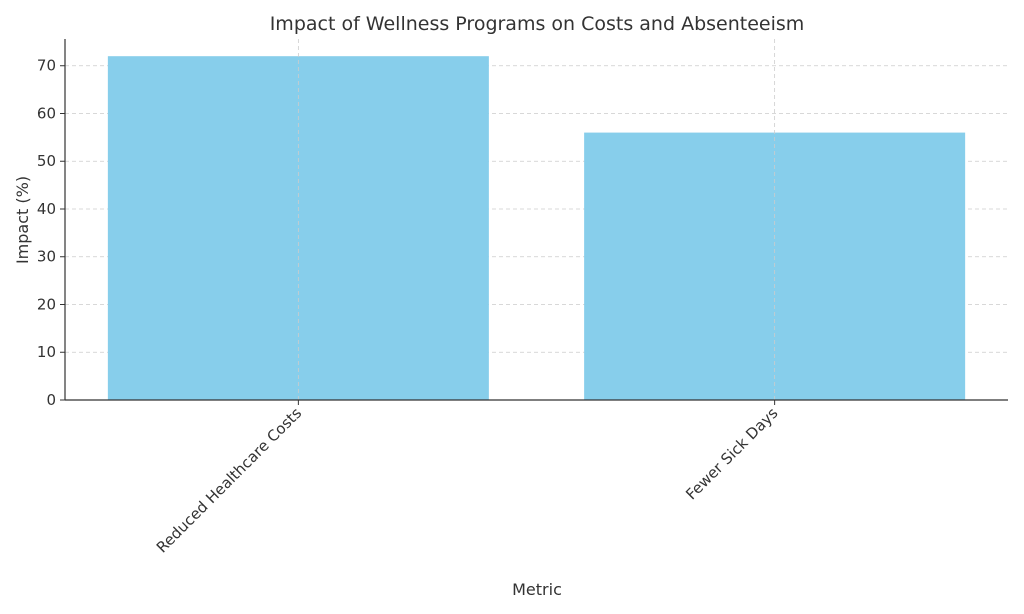  What do you see at coordinates (46, 113) in the screenshot?
I see `y-tick-label: 60` at bounding box center [46, 113].